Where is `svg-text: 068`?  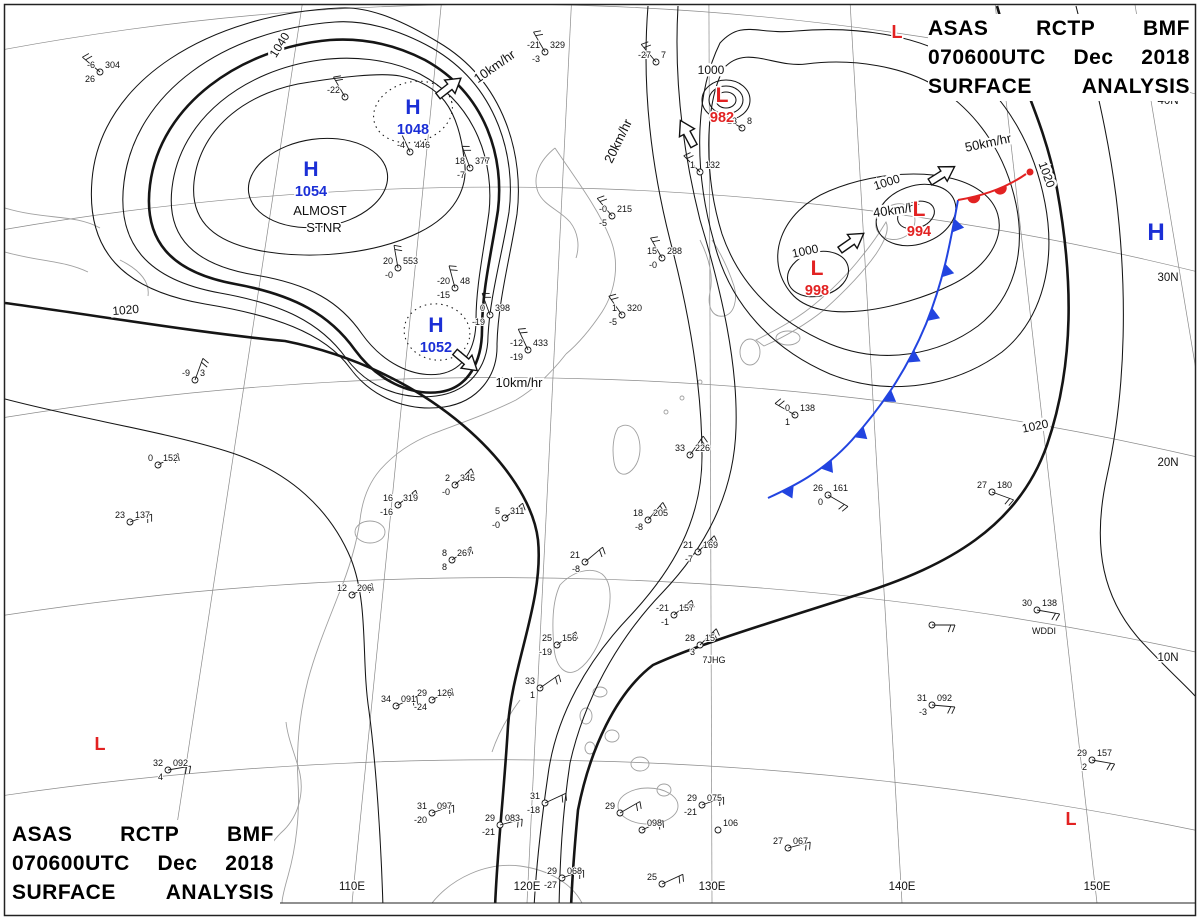 svg-text: 068 is located at coordinates (574, 871).